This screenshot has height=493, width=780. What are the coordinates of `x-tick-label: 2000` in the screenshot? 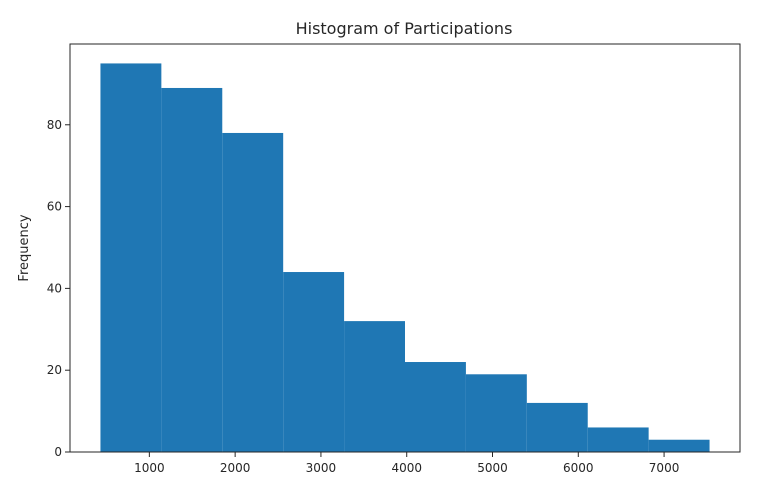 It's located at (235, 468).